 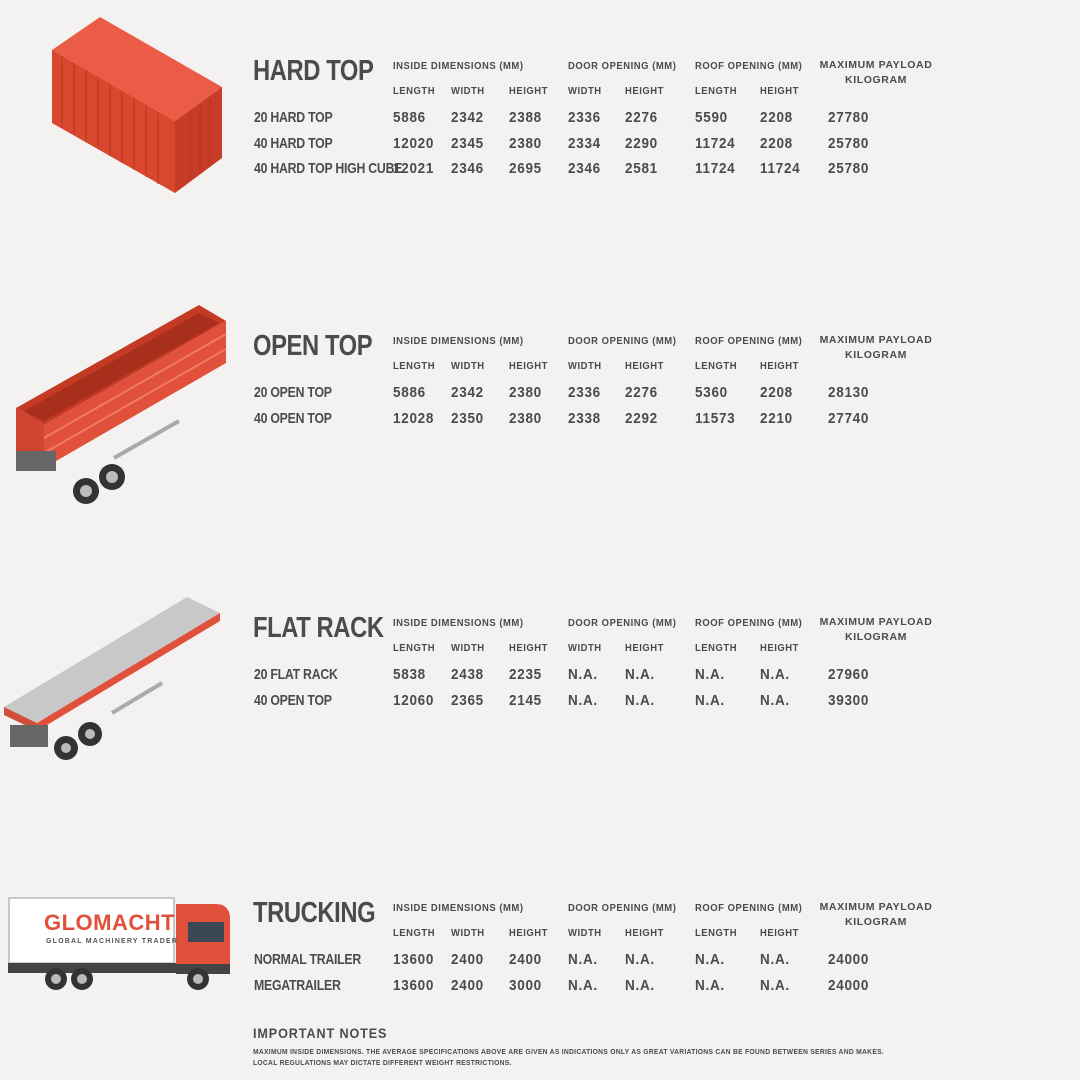 I want to click on row-name: 40 HARD TOP, so click(x=293, y=143).